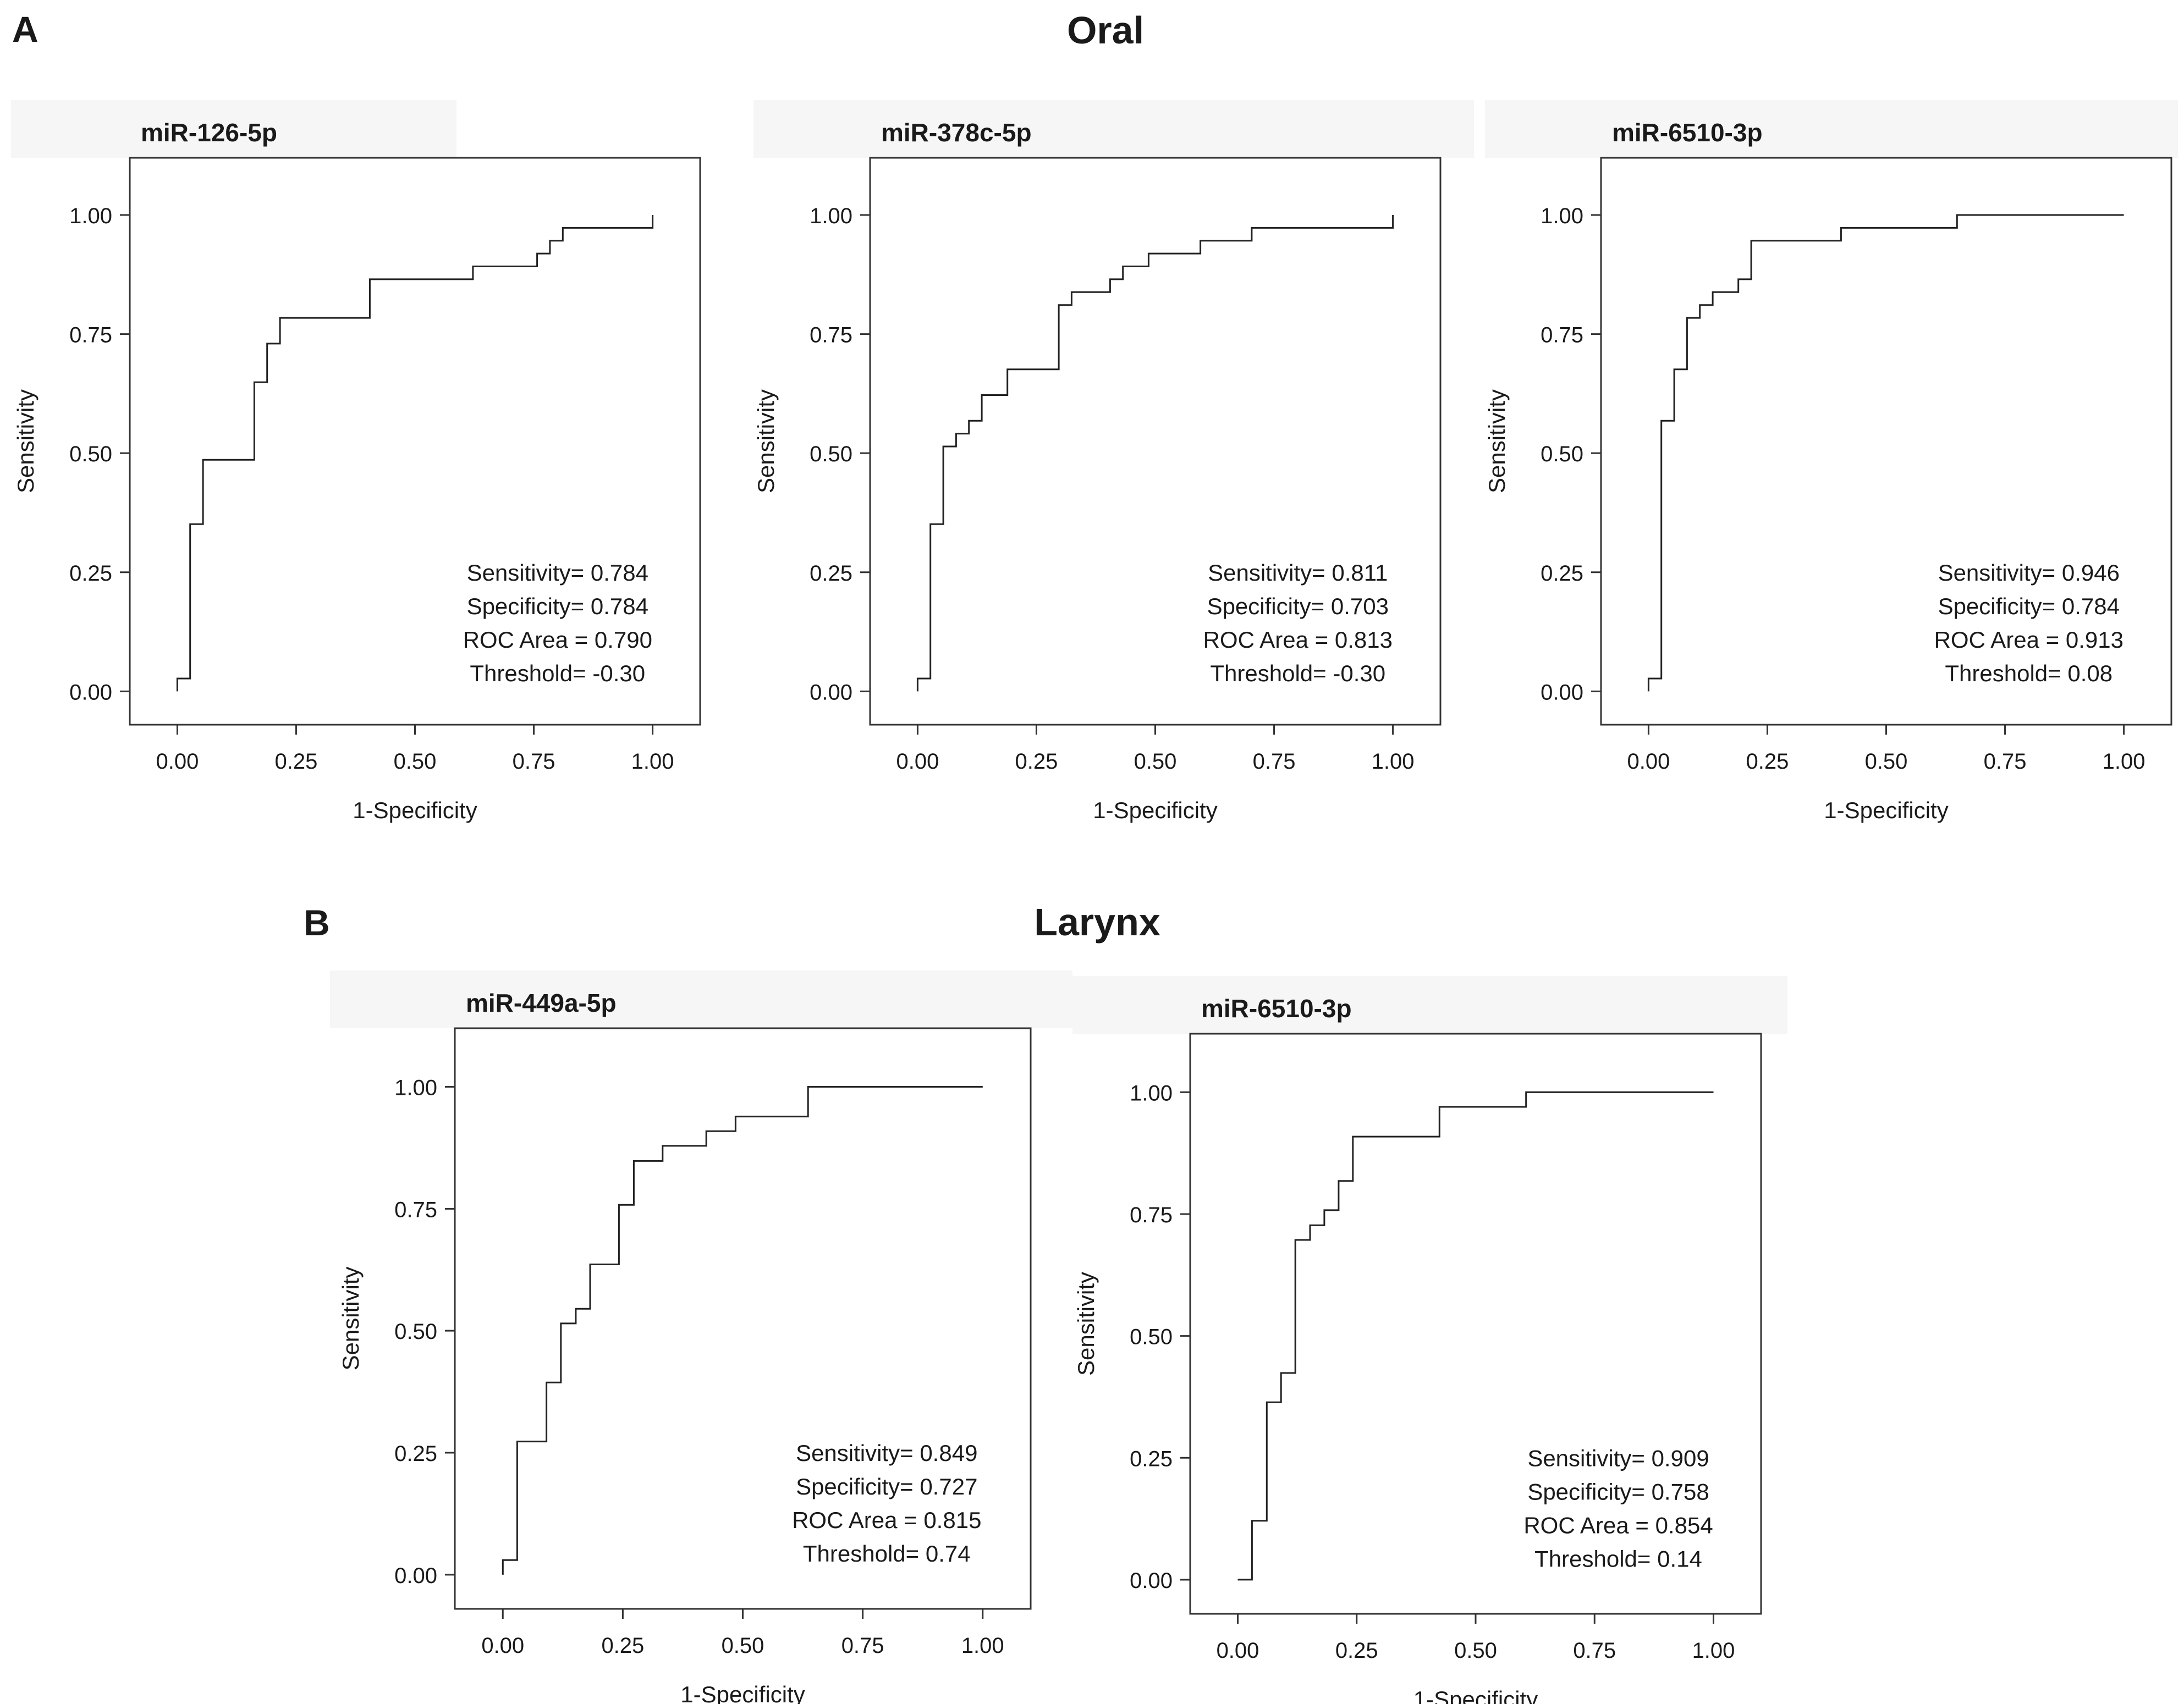 Image resolution: width=2184 pixels, height=1704 pixels. What do you see at coordinates (1298, 573) in the screenshot?
I see `stats-line: Sensitivity= 0.811` at bounding box center [1298, 573].